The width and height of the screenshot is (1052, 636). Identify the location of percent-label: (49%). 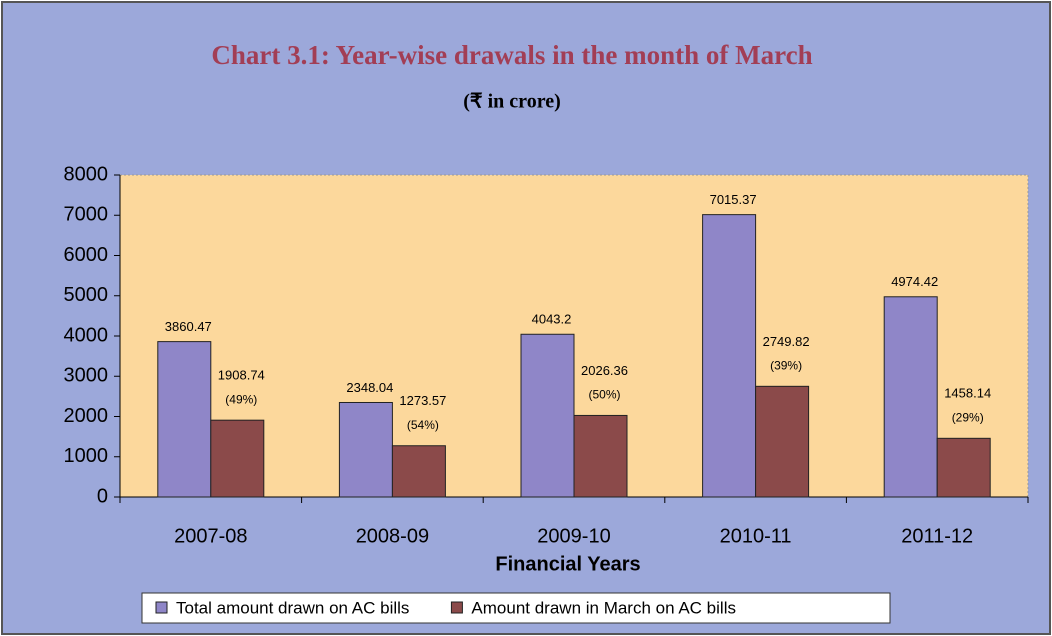
(241, 399).